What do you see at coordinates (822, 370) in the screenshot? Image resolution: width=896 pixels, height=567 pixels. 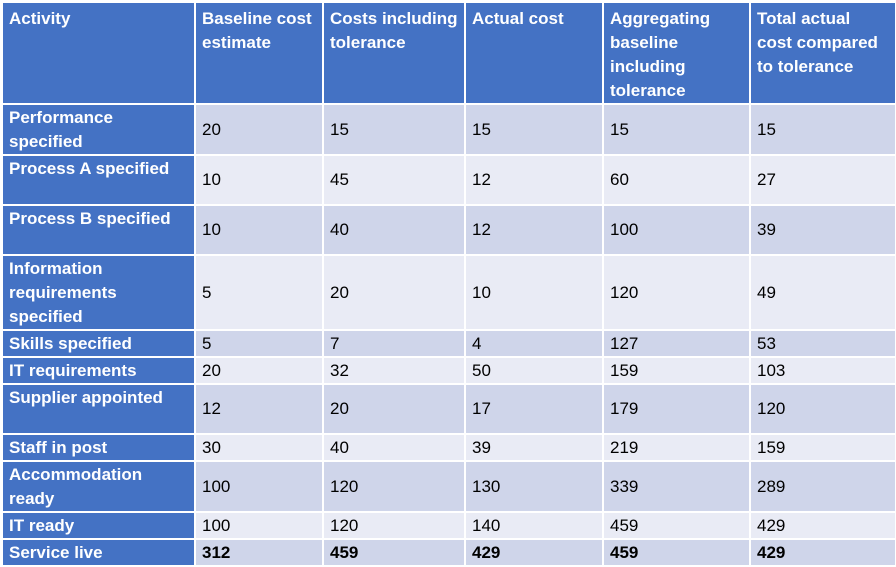 I see `table-cell: 103` at bounding box center [822, 370].